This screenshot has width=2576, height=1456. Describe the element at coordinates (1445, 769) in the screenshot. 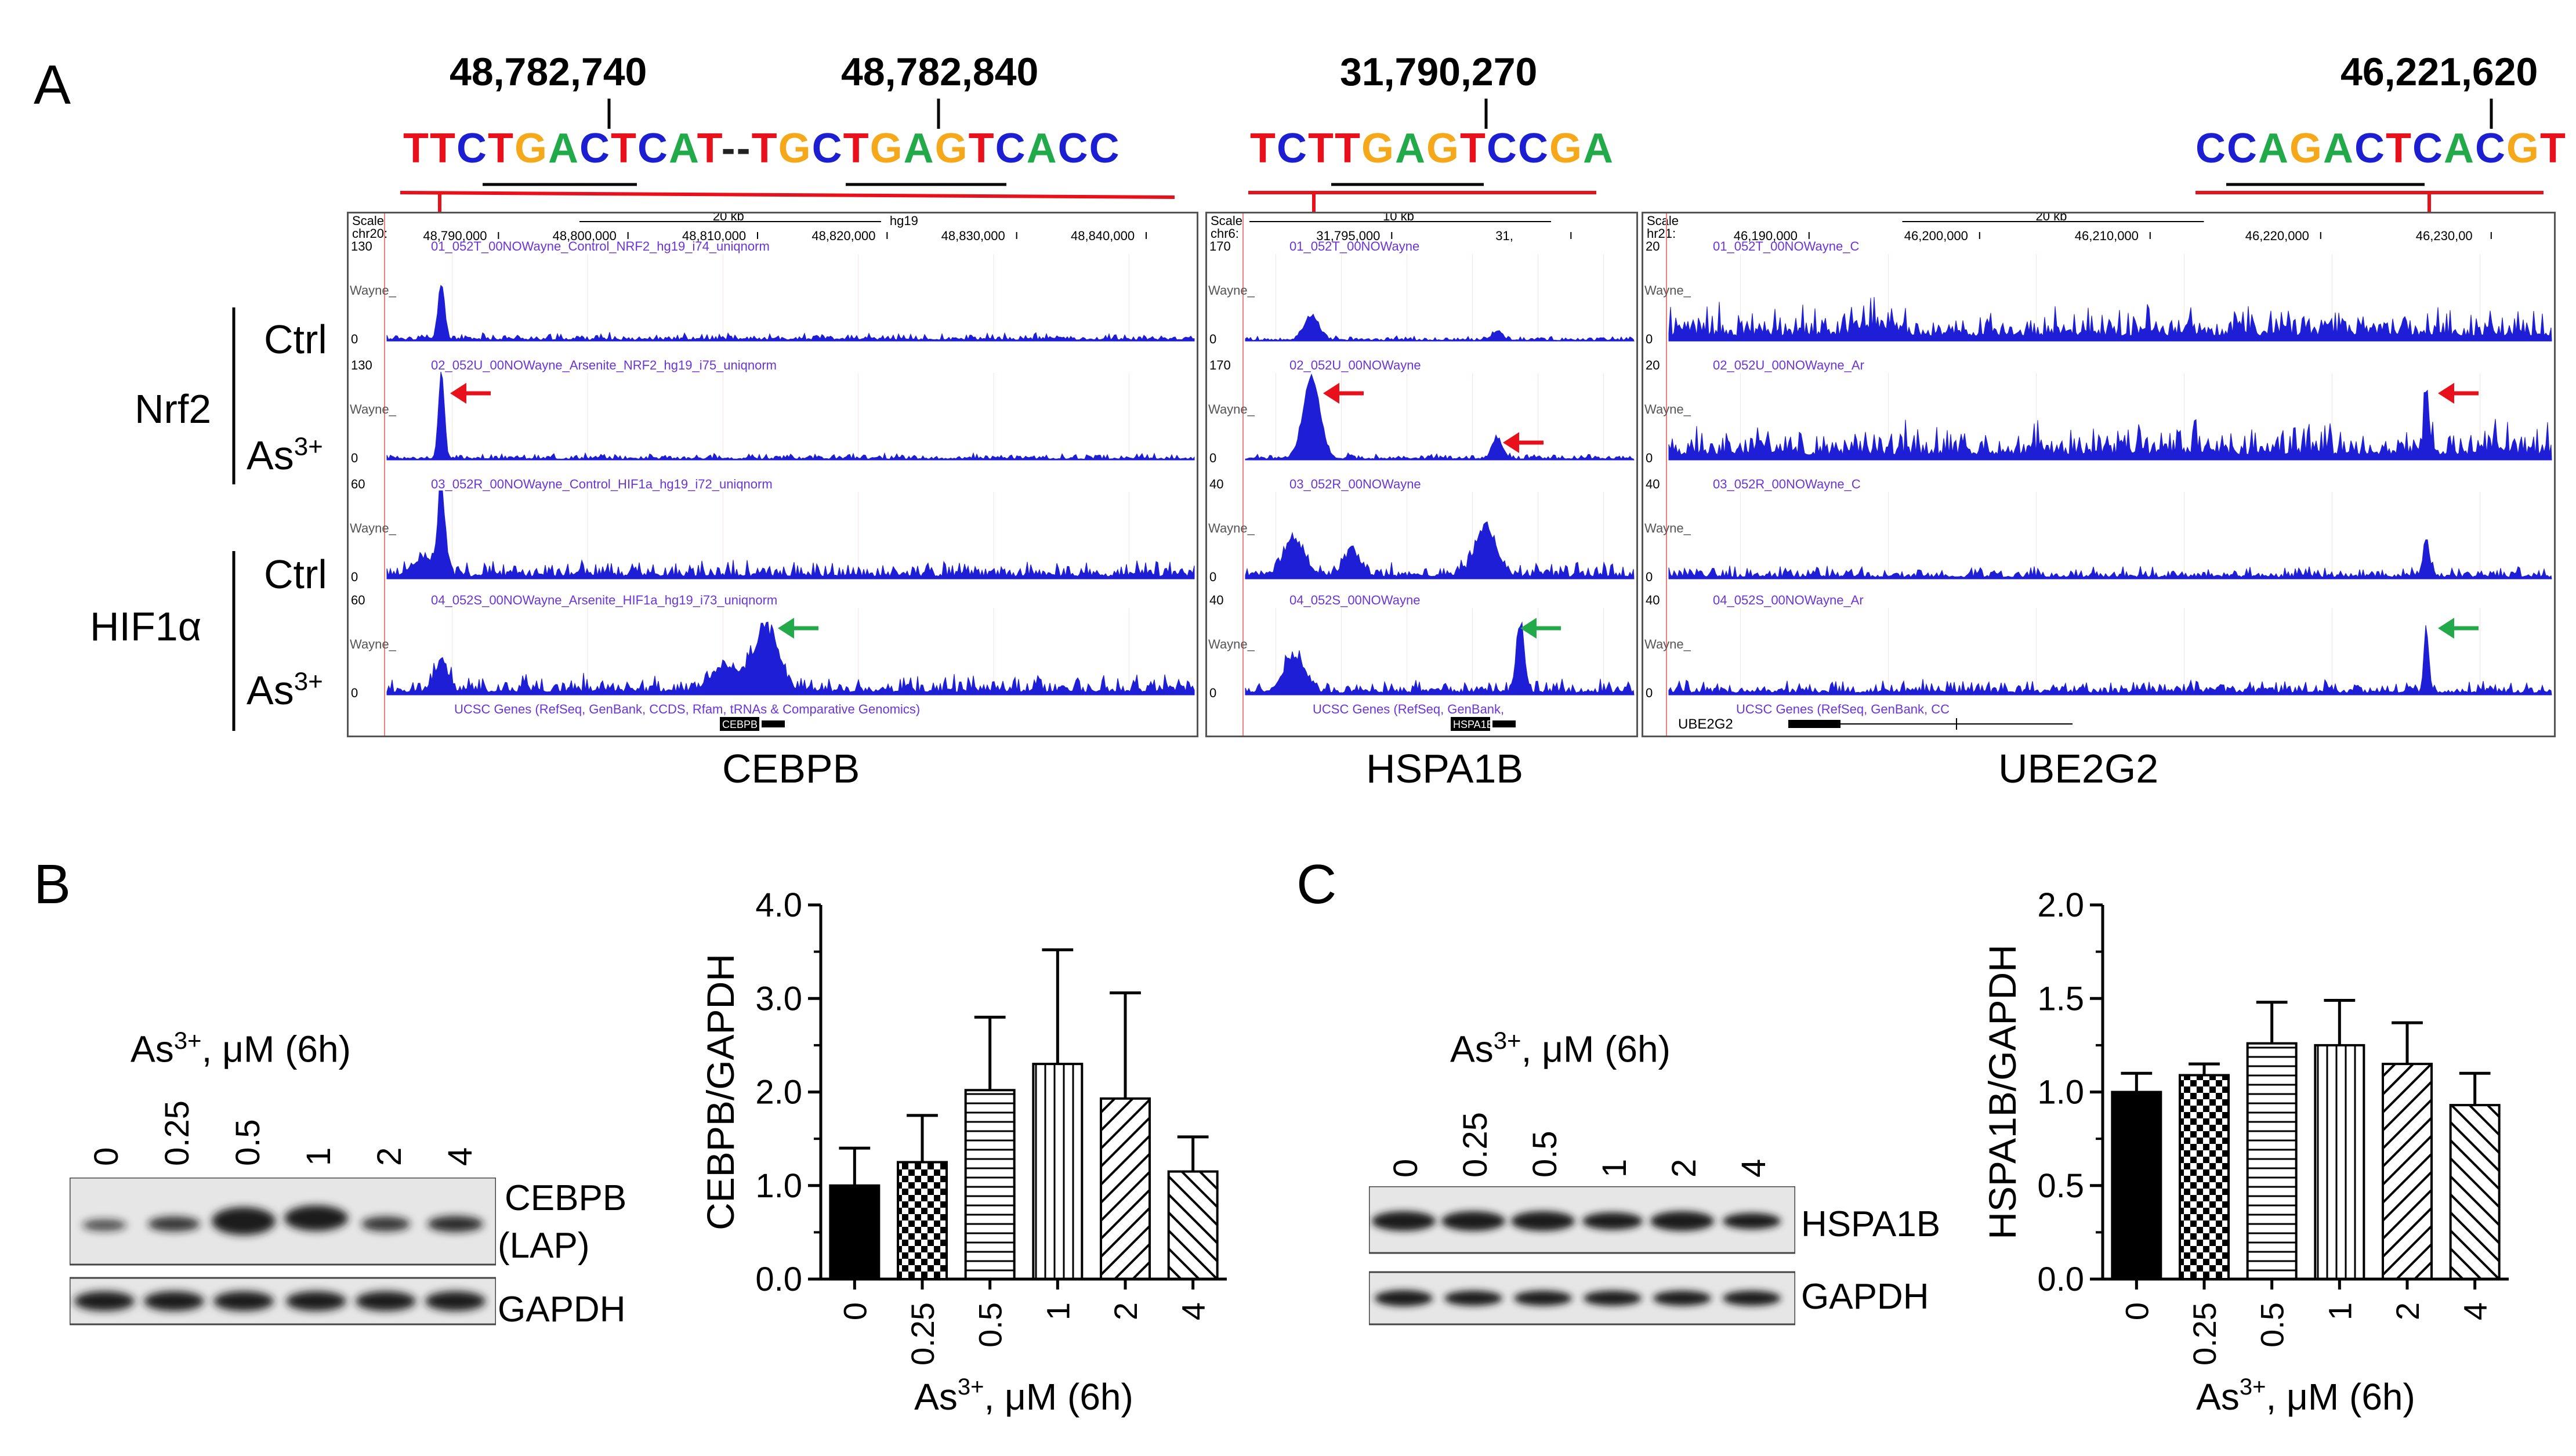

I see `gene-label-hspa1b: HSPA1B` at that location.